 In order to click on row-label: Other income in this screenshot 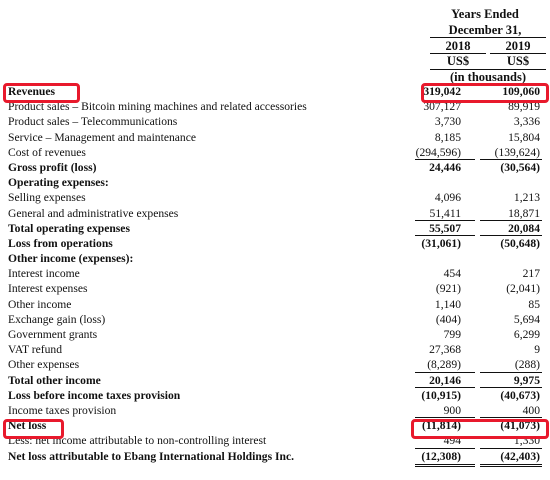, I will do `click(40, 304)`.